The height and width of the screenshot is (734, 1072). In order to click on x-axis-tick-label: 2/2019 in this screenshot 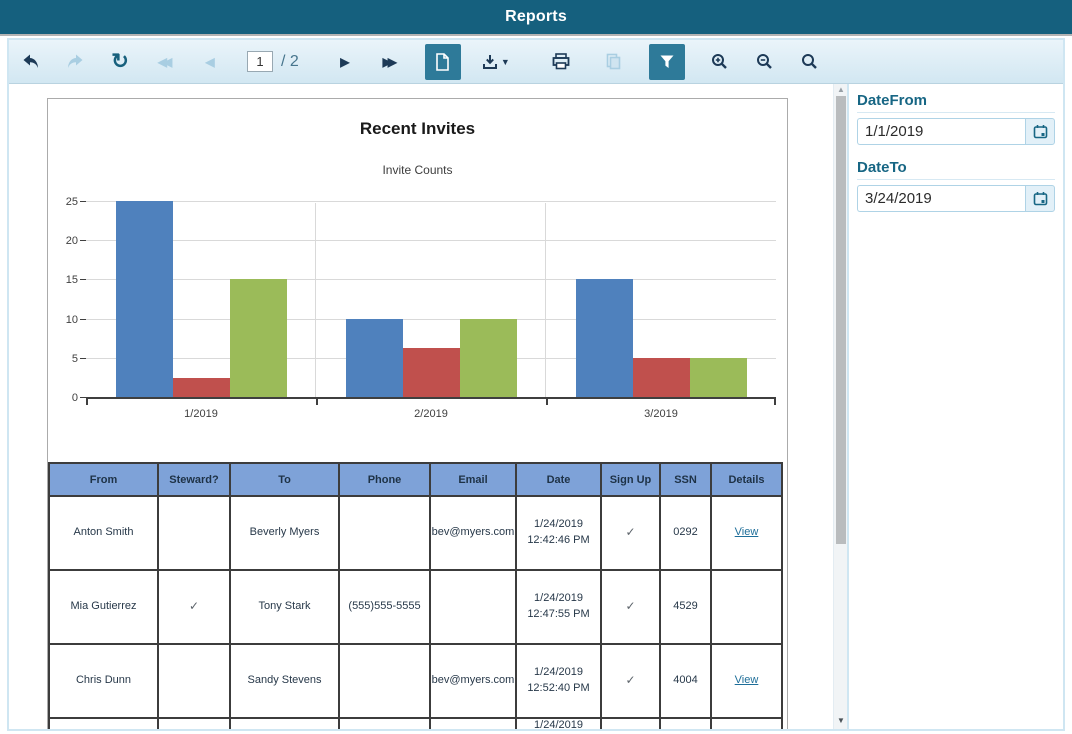, I will do `click(431, 414)`.